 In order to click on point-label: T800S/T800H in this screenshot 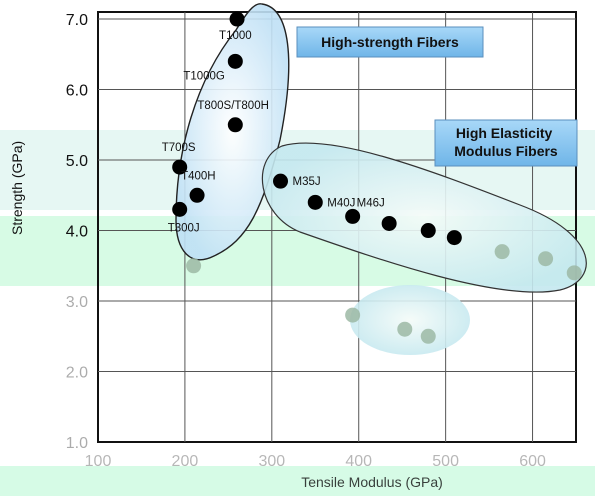, I will do `click(233, 106)`.